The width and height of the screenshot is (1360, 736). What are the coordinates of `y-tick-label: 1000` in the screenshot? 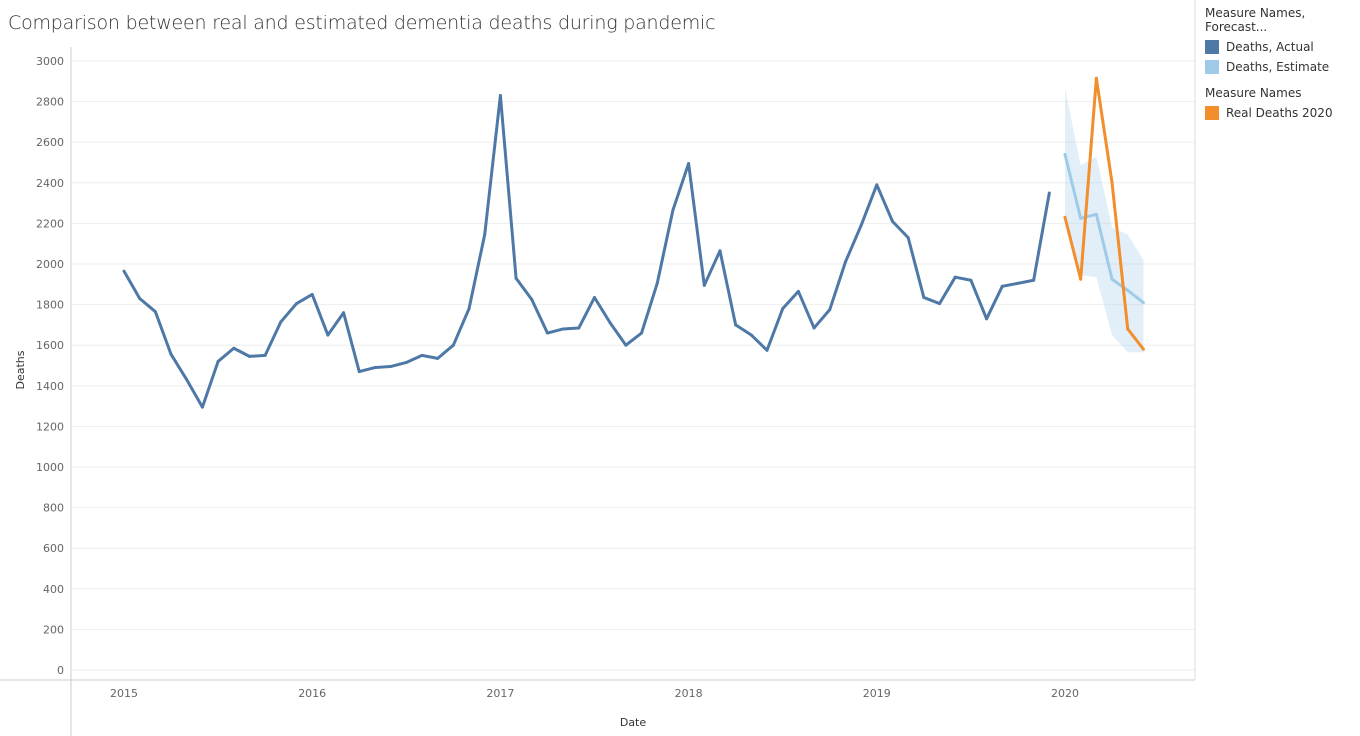 It's located at (50, 467).